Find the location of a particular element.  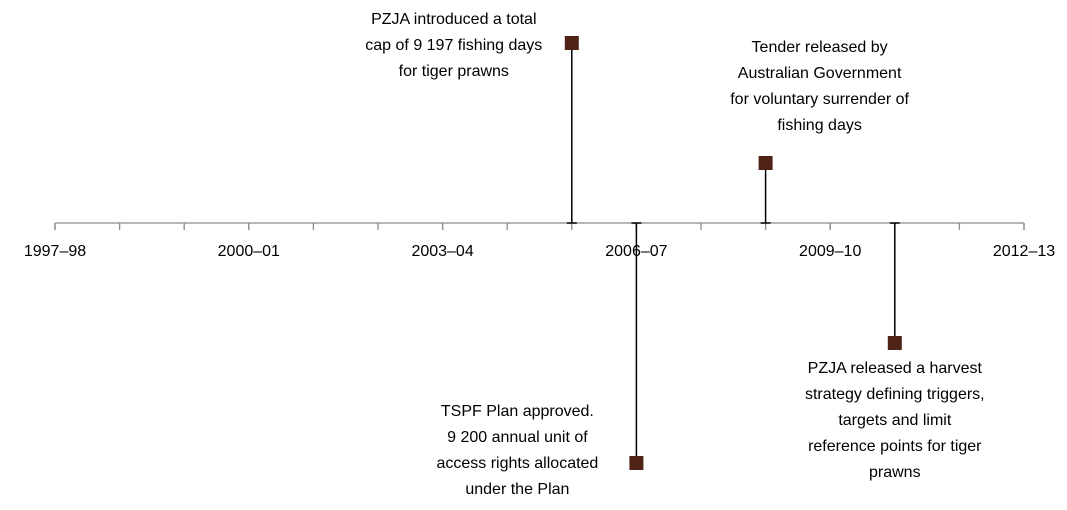

event-label: strategy defining triggers, is located at coordinates (895, 394).